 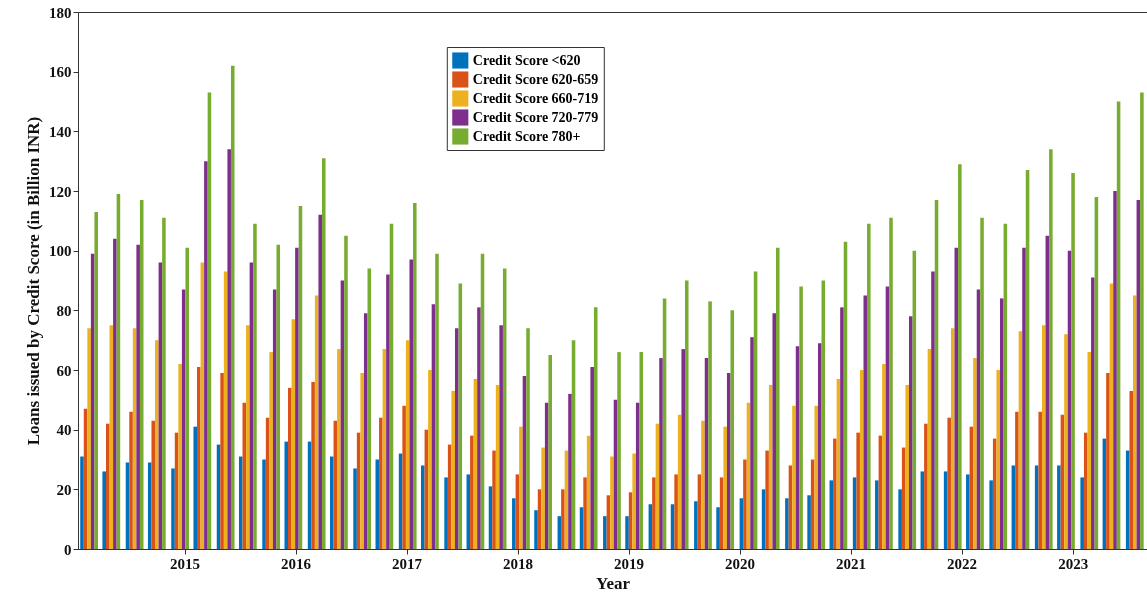 What do you see at coordinates (60, 72) in the screenshot?
I see `y-tick-label: 160` at bounding box center [60, 72].